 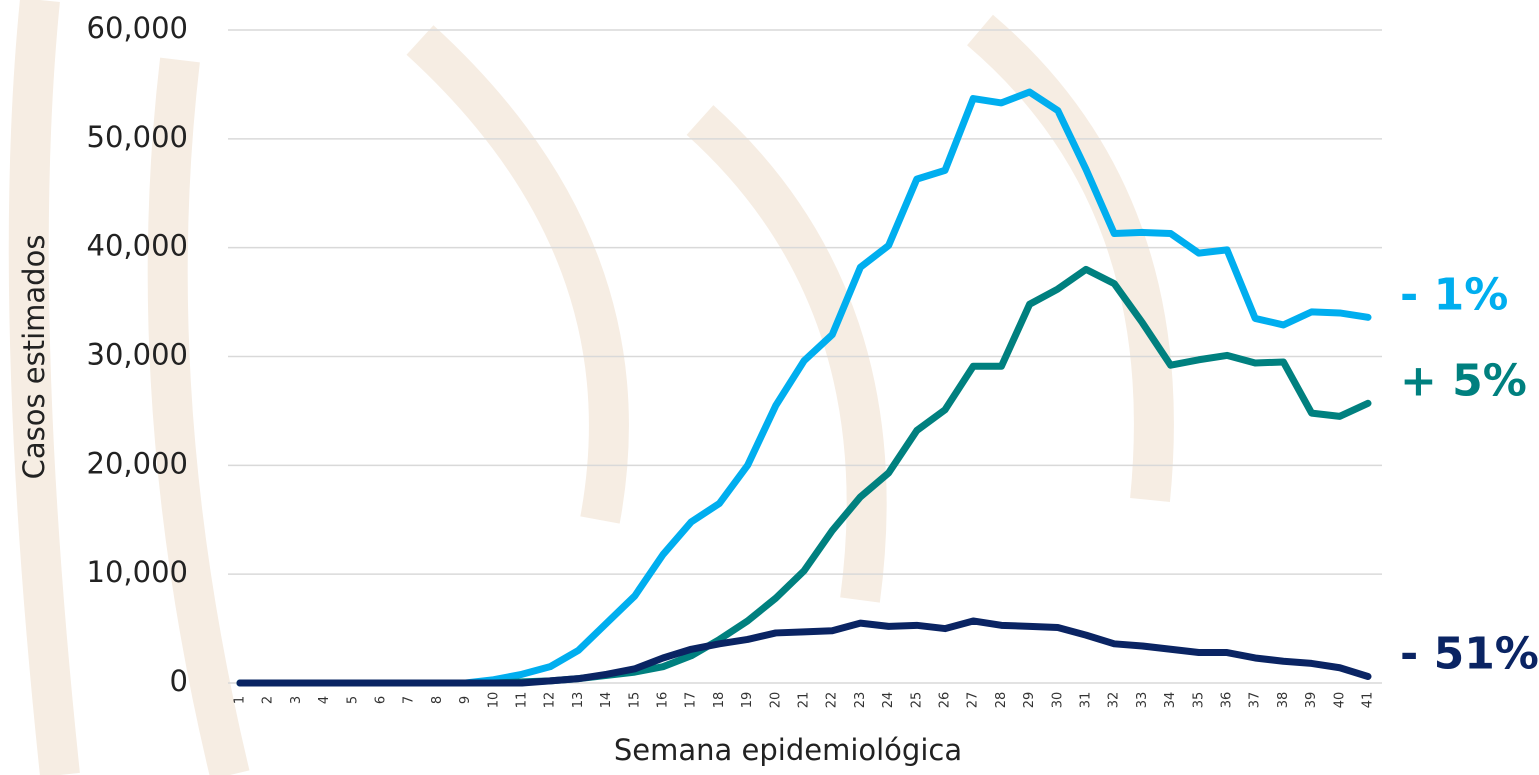 What do you see at coordinates (1454, 294) in the screenshot?
I see `annotation: - 1%` at bounding box center [1454, 294].